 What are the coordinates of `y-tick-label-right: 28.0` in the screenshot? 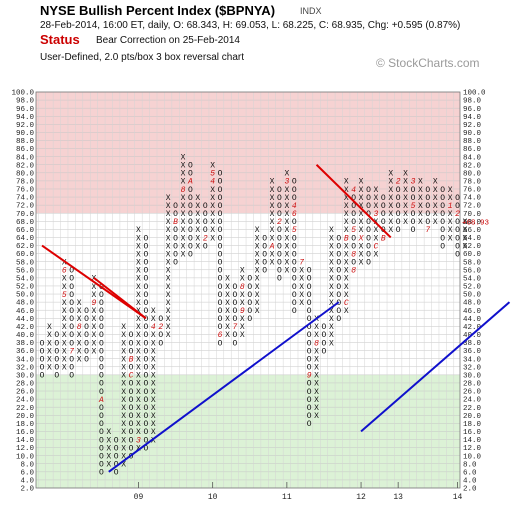 It's located at (472, 385).